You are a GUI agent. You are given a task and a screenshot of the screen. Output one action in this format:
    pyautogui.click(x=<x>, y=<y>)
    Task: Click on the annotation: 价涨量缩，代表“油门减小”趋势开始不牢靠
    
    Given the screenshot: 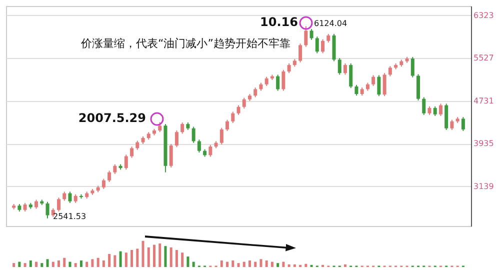 What is the action you would take?
    pyautogui.click(x=185, y=43)
    